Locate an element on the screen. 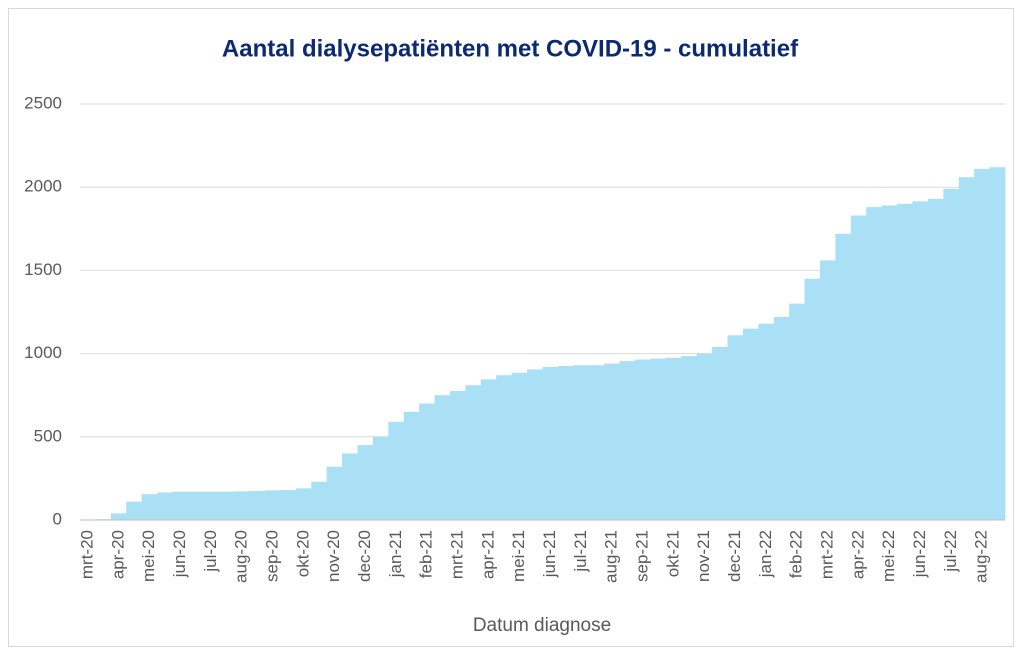  x-tick-label: aug-21 is located at coordinates (611, 556).